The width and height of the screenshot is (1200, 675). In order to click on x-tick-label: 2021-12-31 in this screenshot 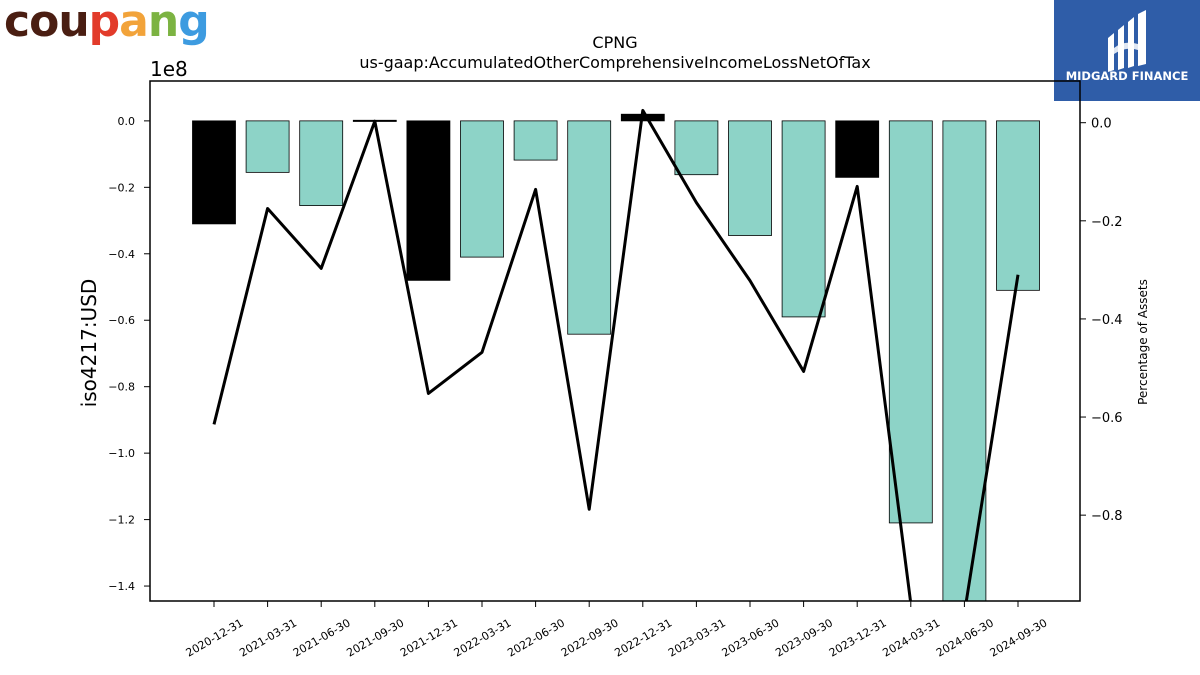, I will do `click(429, 637)`.